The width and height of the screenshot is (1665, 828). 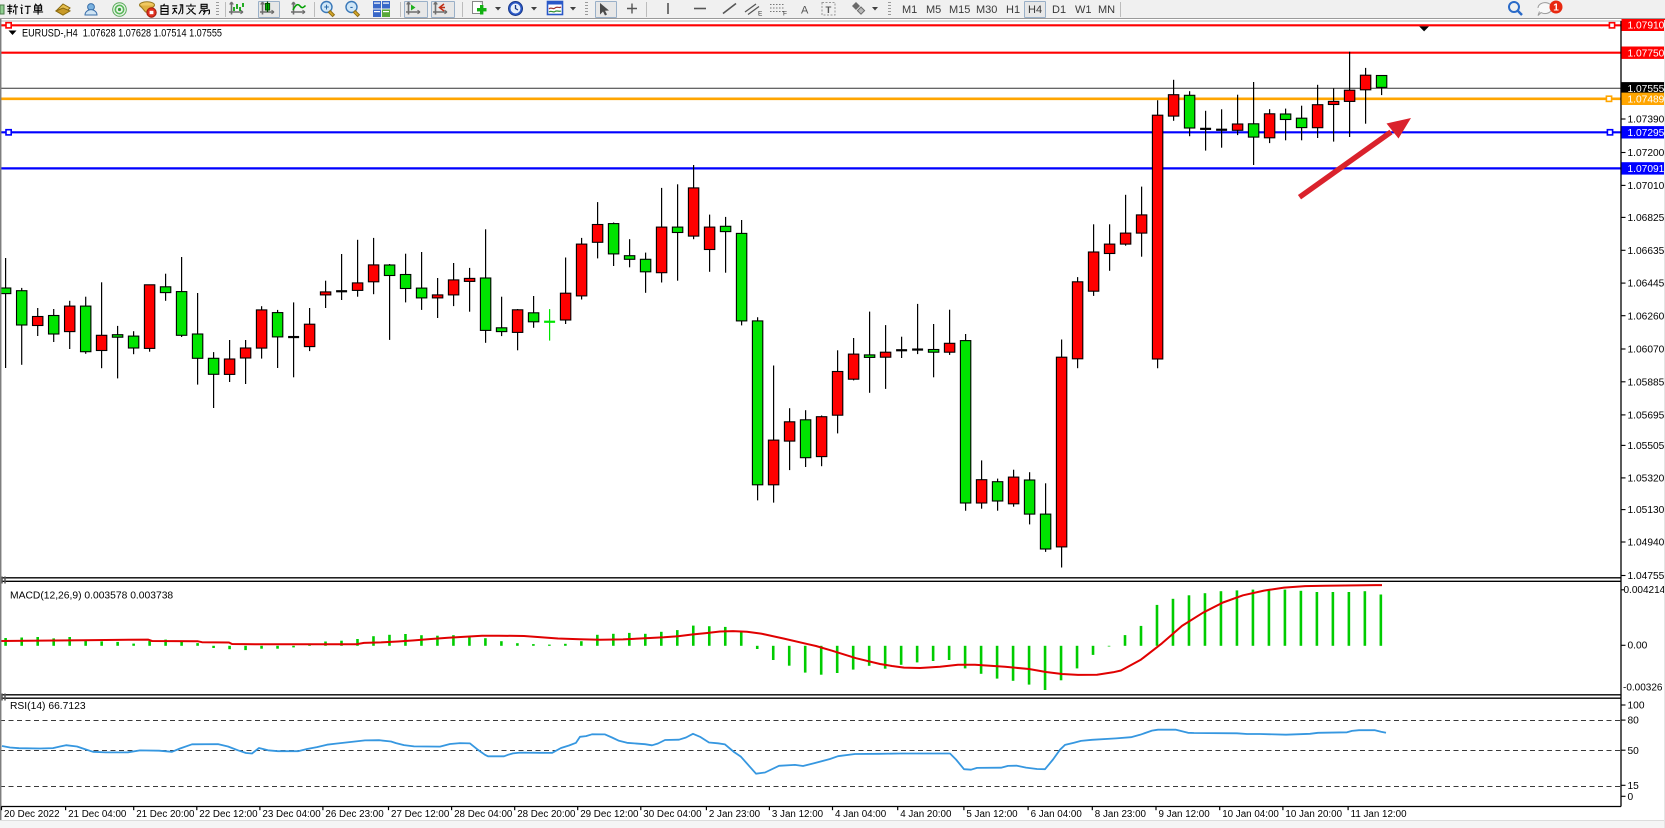 What do you see at coordinates (1646, 543) in the screenshot?
I see `svg-text: 1.04940` at bounding box center [1646, 543].